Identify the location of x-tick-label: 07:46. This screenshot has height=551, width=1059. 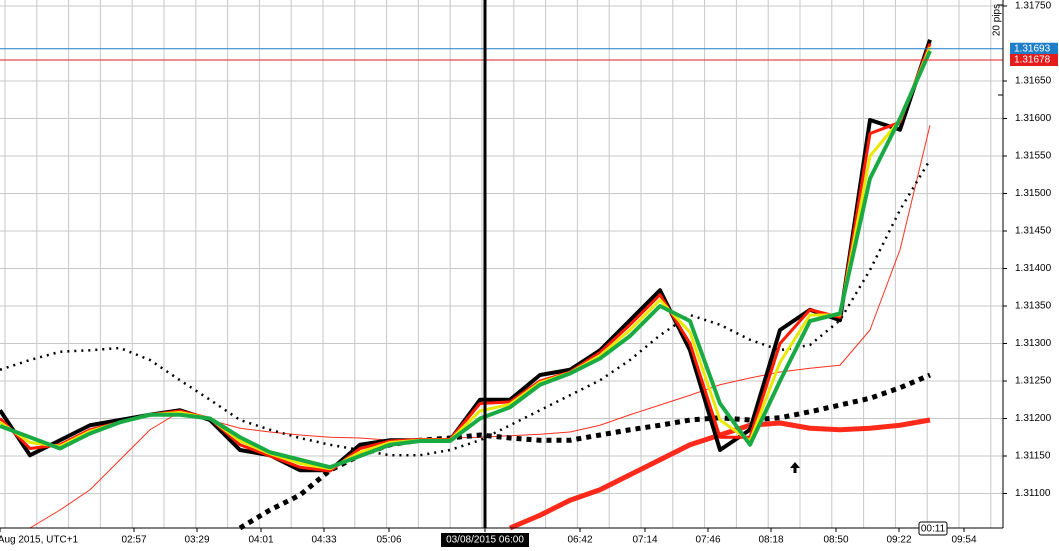
(707, 540).